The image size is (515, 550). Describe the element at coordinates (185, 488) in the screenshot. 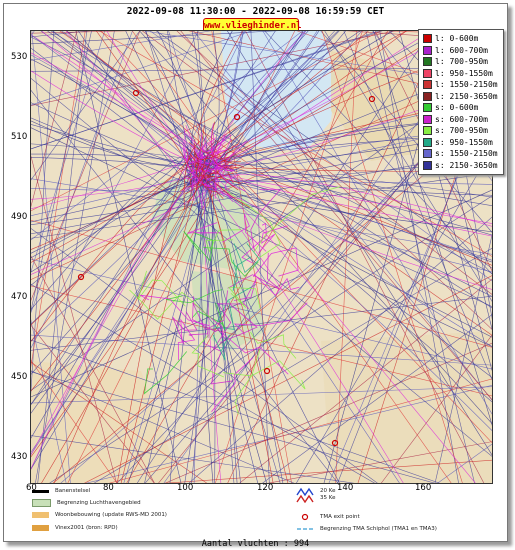

I see `x-tick-100: 100` at that location.